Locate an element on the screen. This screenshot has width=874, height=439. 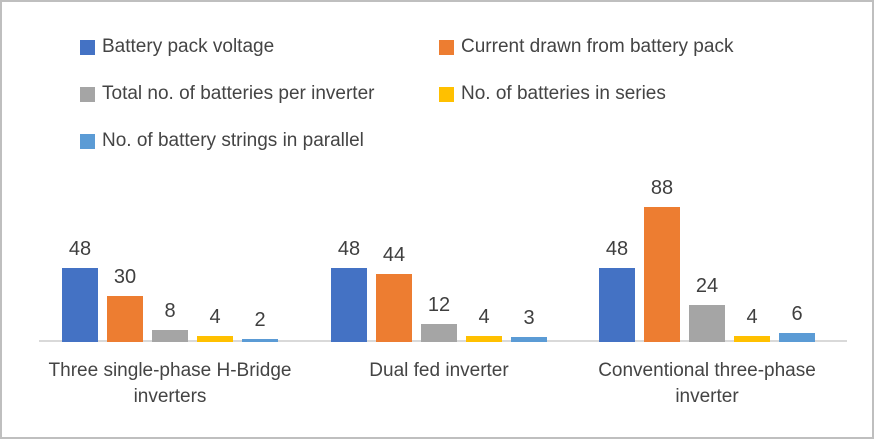
bar-value-label: 24 is located at coordinates (707, 286).